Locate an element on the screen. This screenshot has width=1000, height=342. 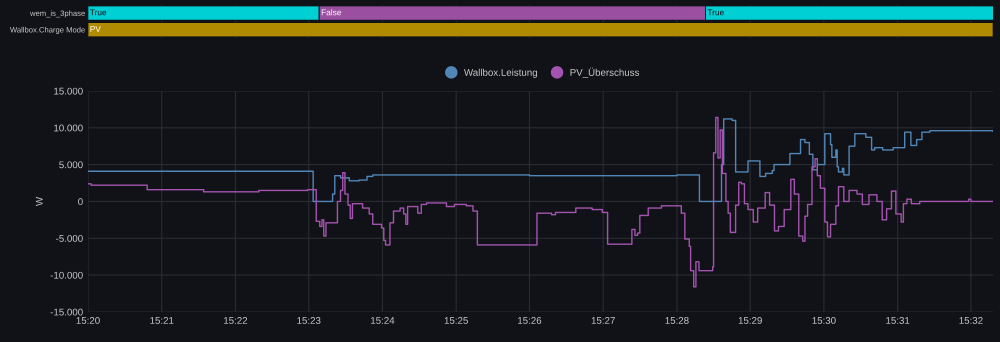
x-tick-label: 15:27 is located at coordinates (603, 320).